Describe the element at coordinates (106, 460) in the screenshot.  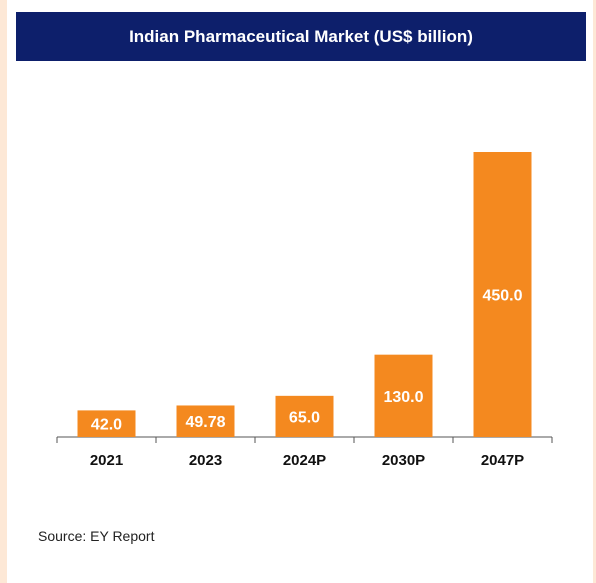
I see `x-tick-label: 2021` at that location.